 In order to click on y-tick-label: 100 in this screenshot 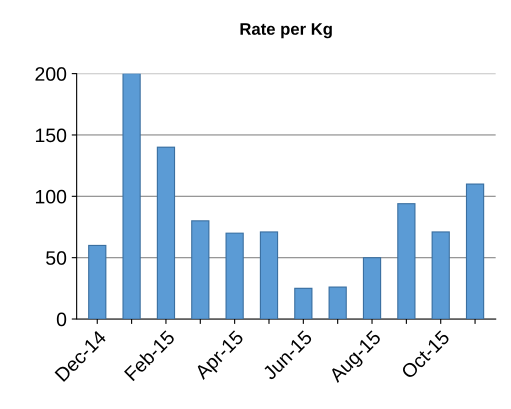, I will do `click(51, 197)`.